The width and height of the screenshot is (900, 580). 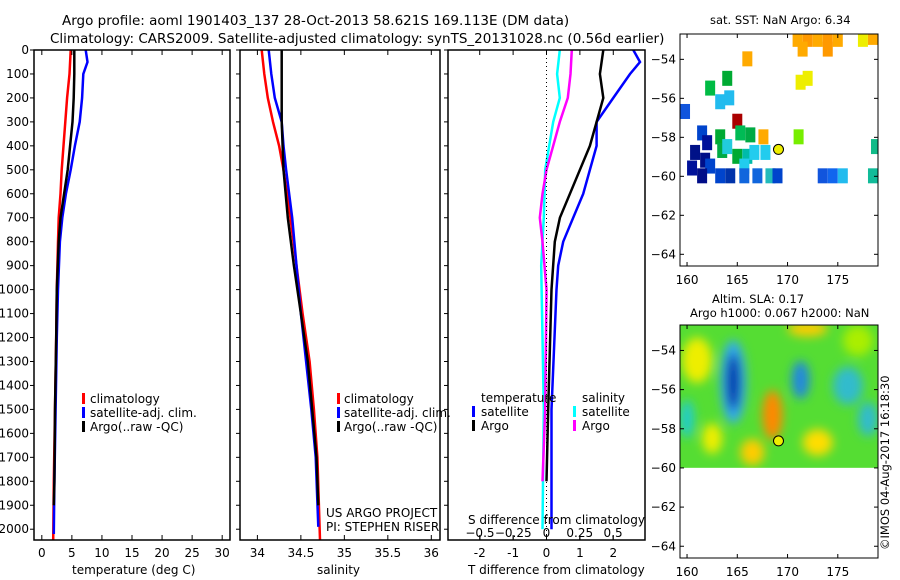 What do you see at coordinates (780, 20) in the screenshot?
I see `sst-map-title: sat. SST: NaN Argo: 6.34` at bounding box center [780, 20].